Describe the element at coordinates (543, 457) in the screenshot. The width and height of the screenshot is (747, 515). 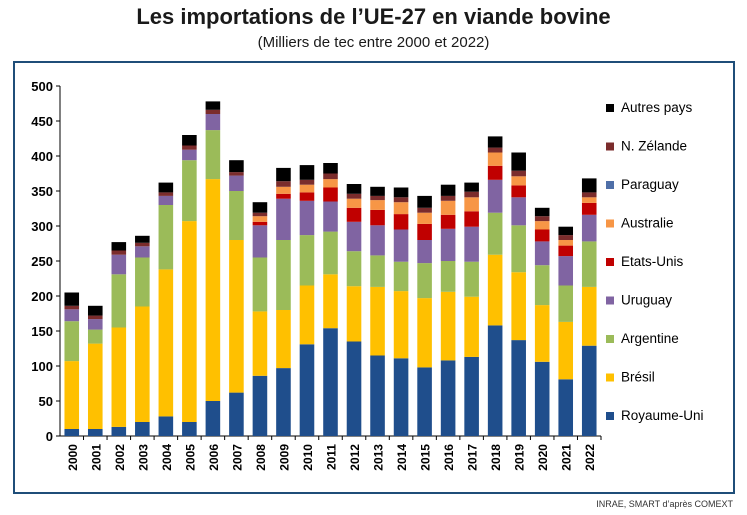
I see `x-tick-label: 2020` at that location.